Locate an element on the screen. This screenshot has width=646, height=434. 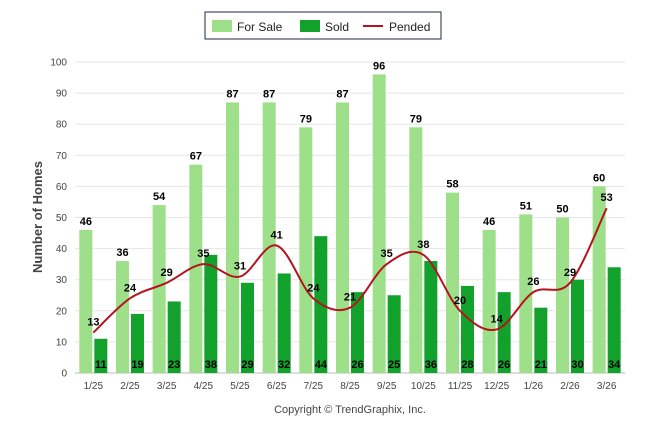
legend-swatch-for-sale is located at coordinates (222, 26).